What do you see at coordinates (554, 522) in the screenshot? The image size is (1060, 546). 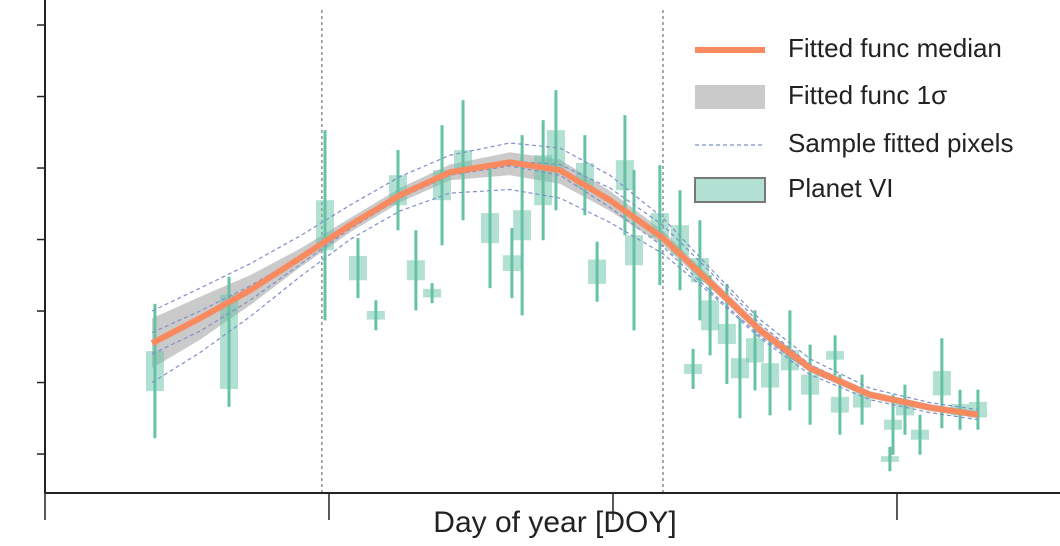 I see `x-axis-label: Day of year [DOY]` at bounding box center [554, 522].